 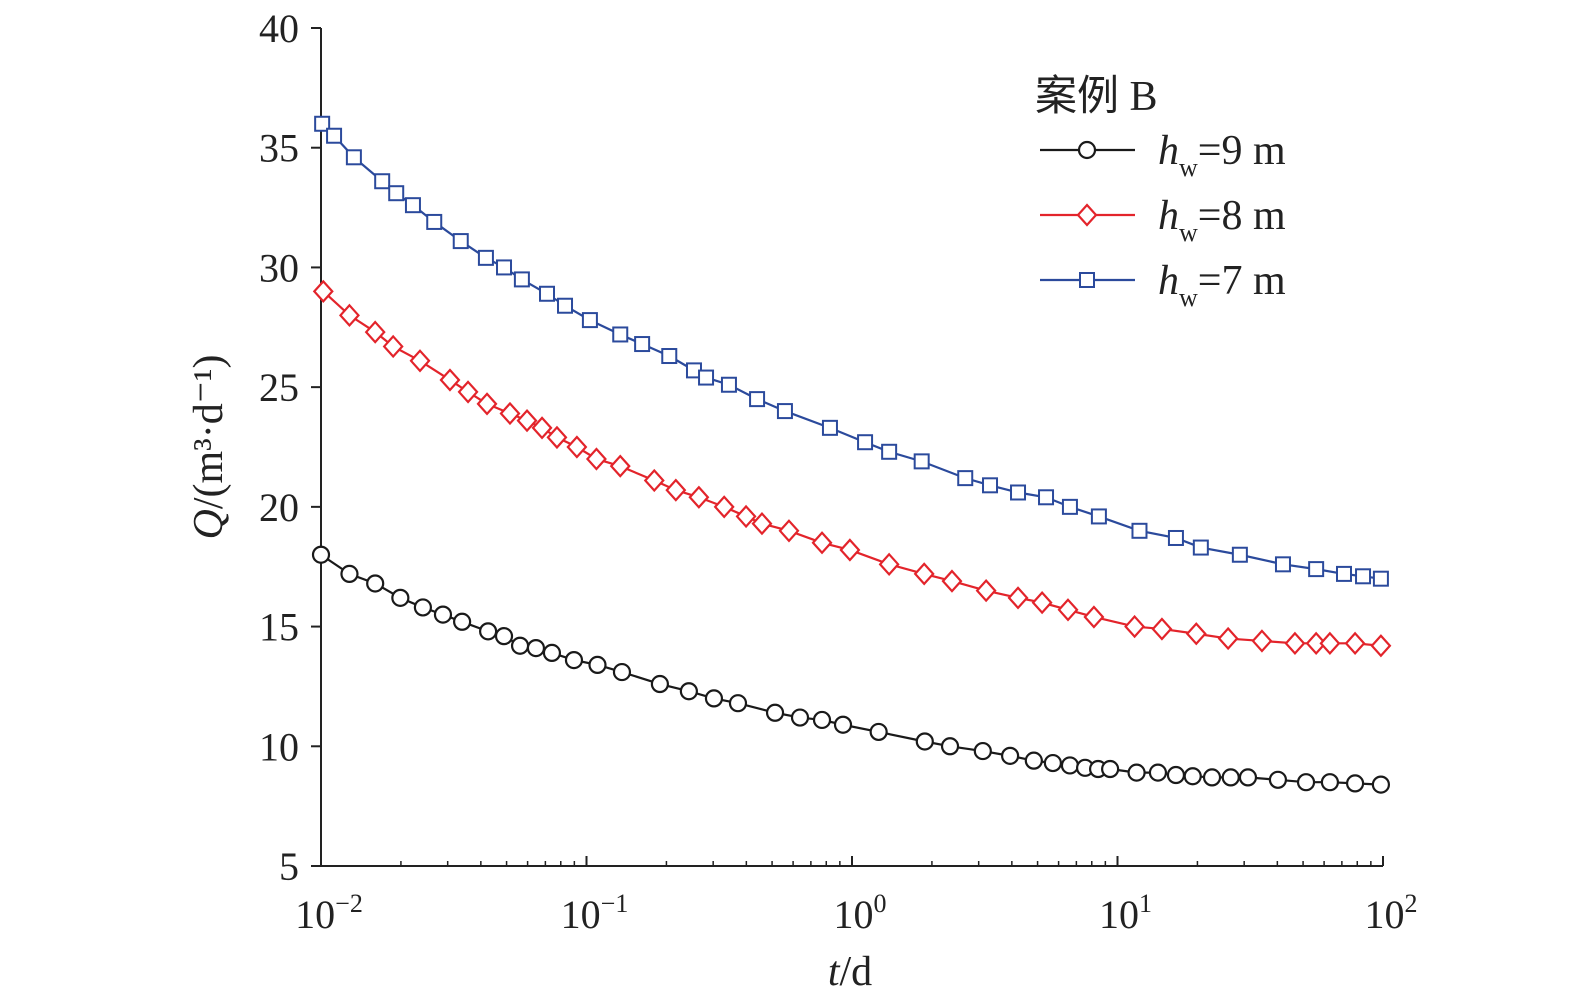 I want to click on x-tick-exponent: −2, so click(x=349, y=903).